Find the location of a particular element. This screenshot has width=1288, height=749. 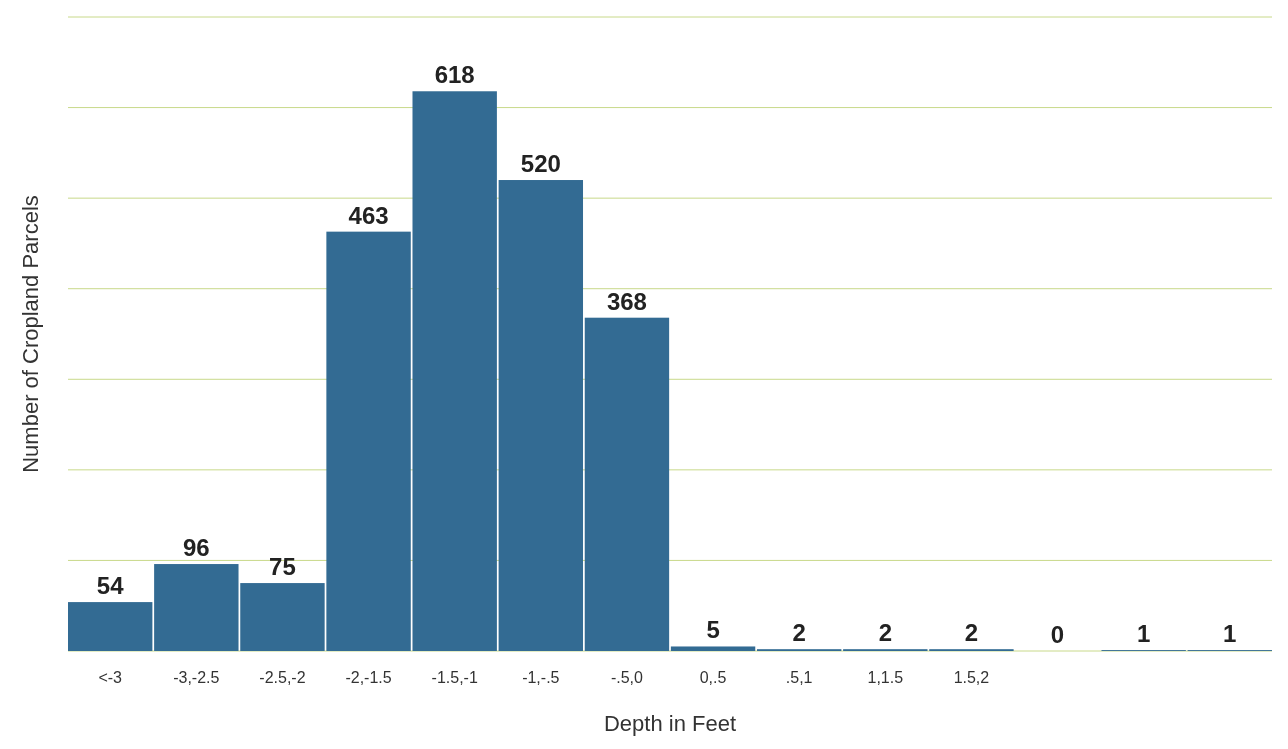

x-tick-label: 1,1.5 is located at coordinates (885, 677).